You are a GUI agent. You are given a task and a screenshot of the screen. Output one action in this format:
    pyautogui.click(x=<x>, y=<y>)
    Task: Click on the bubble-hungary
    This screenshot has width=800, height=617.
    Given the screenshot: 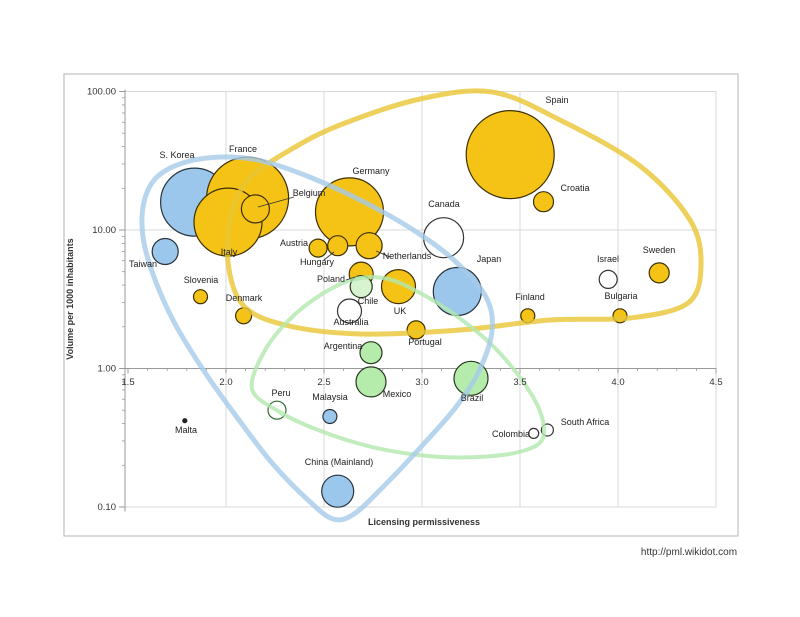 What is the action you would take?
    pyautogui.click(x=338, y=246)
    